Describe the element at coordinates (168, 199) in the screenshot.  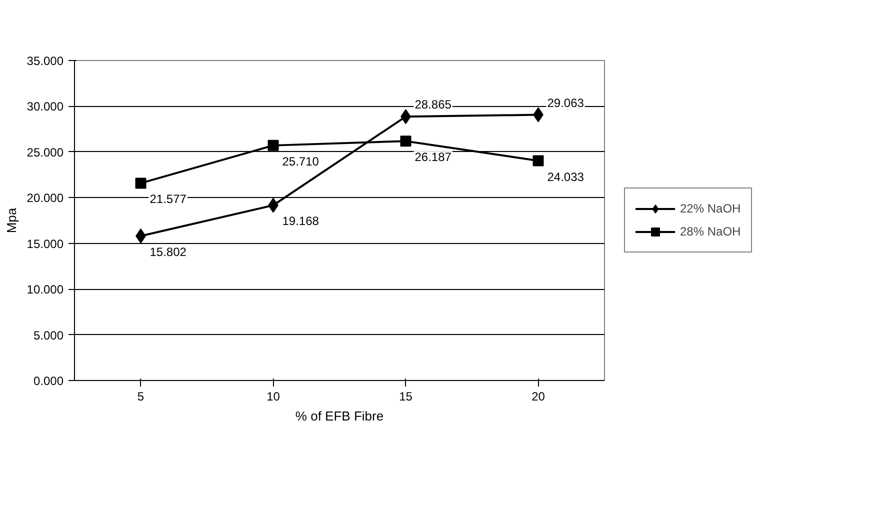
I see `data-label: 21.577` at that location.